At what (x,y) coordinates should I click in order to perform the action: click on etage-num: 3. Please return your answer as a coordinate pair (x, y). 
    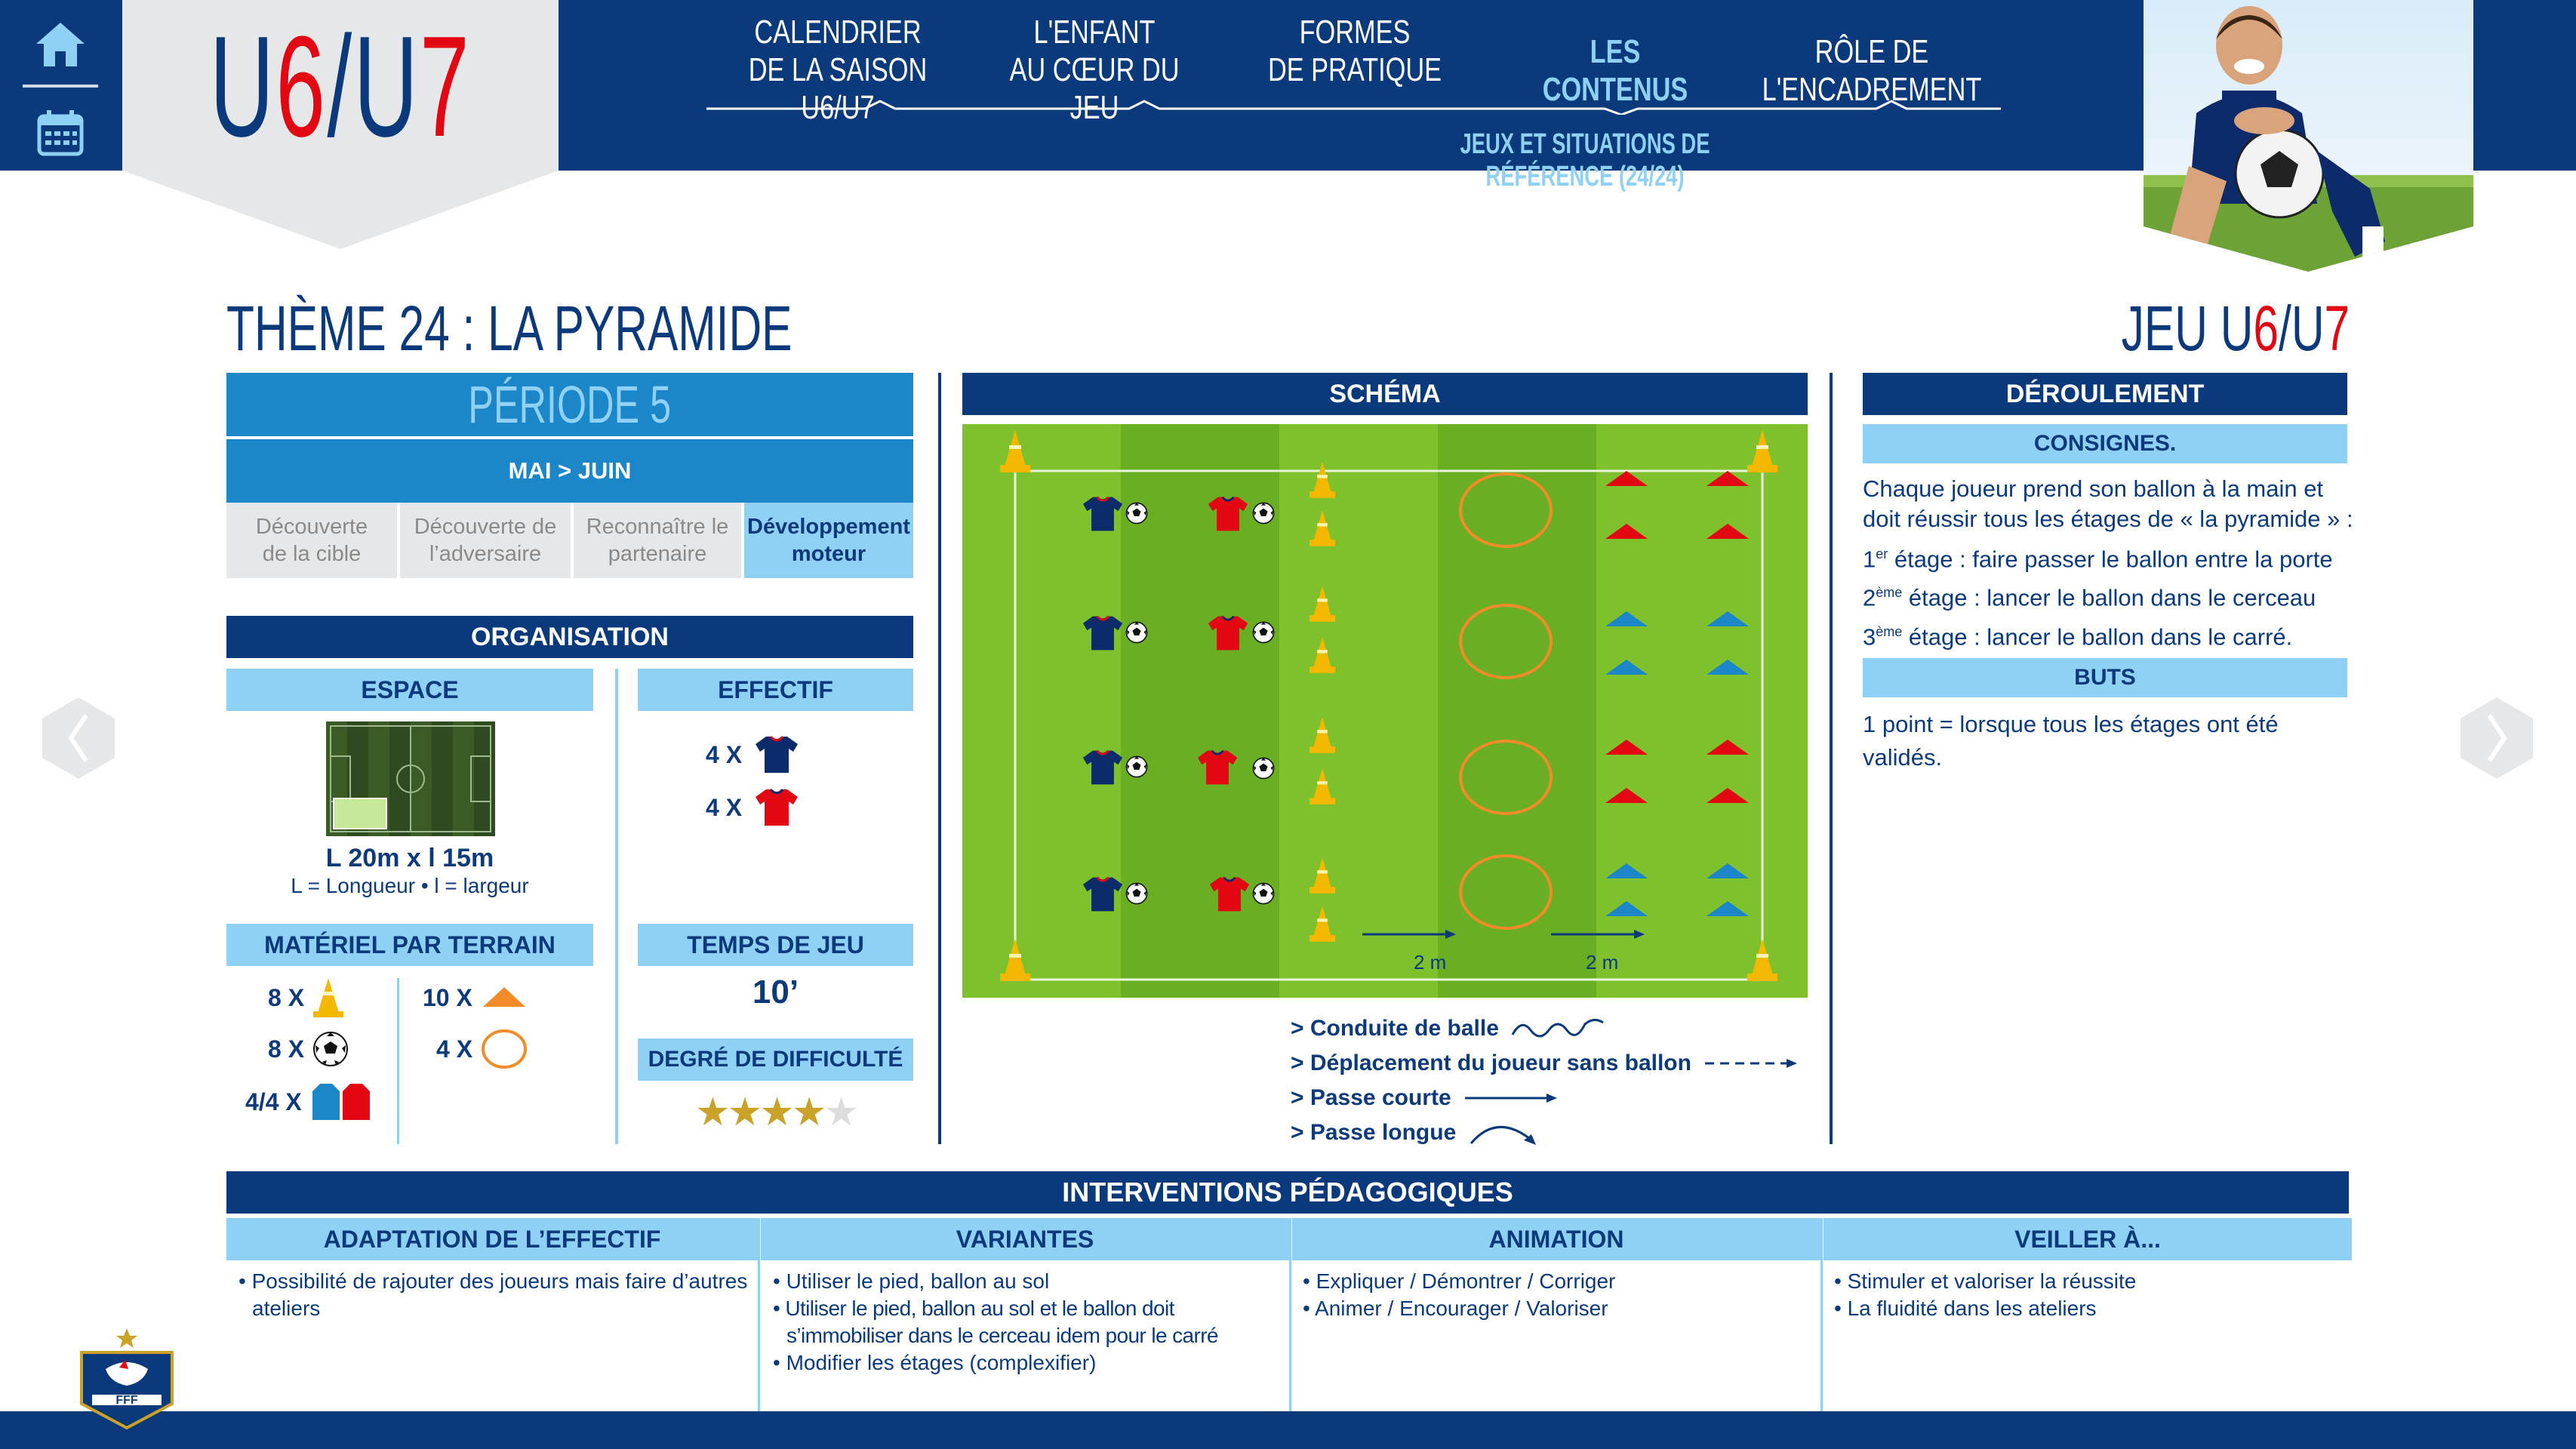
    Looking at the image, I should click on (1869, 636).